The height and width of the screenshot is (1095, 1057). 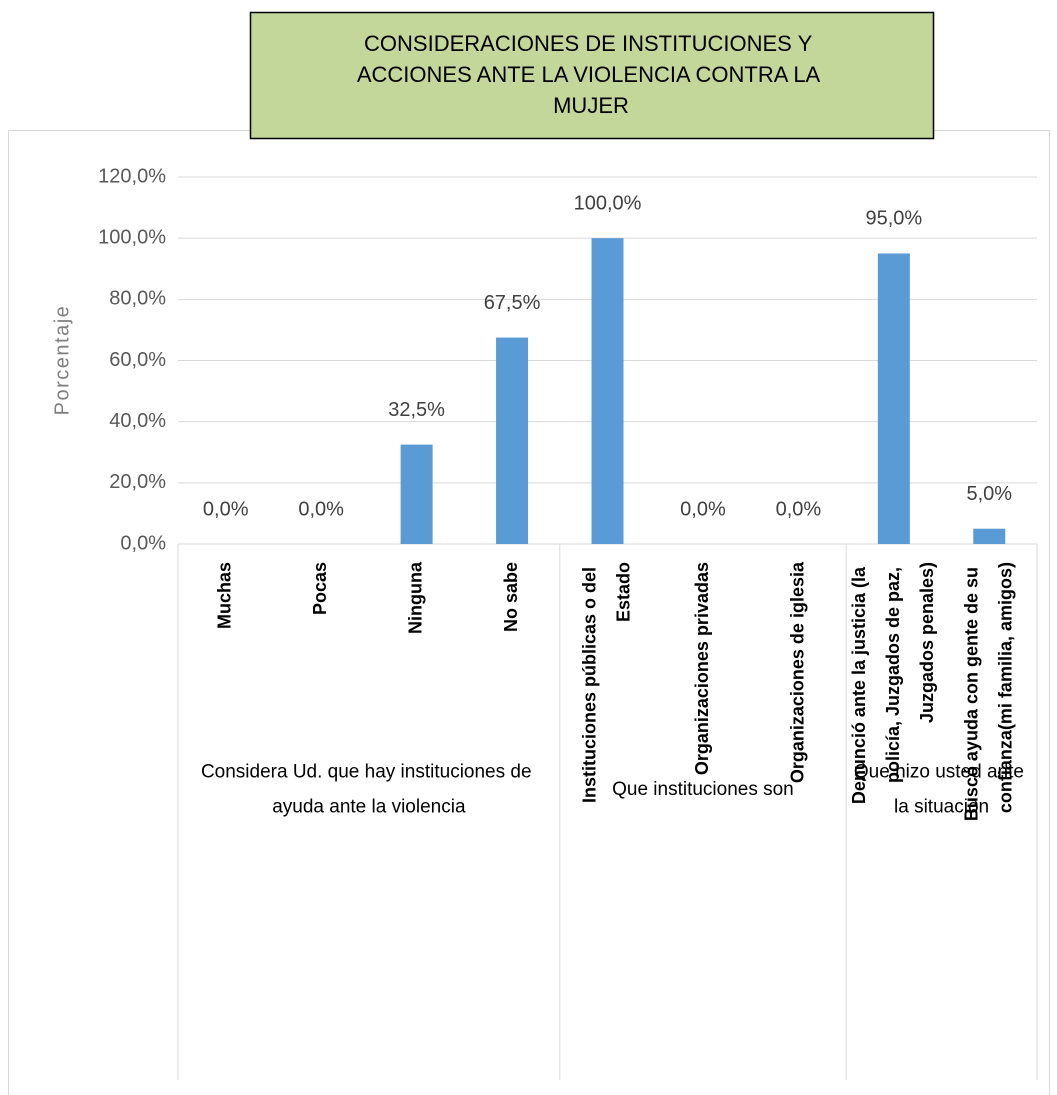 I want to click on x-tick-label-group: Pocas, so click(x=320, y=588).